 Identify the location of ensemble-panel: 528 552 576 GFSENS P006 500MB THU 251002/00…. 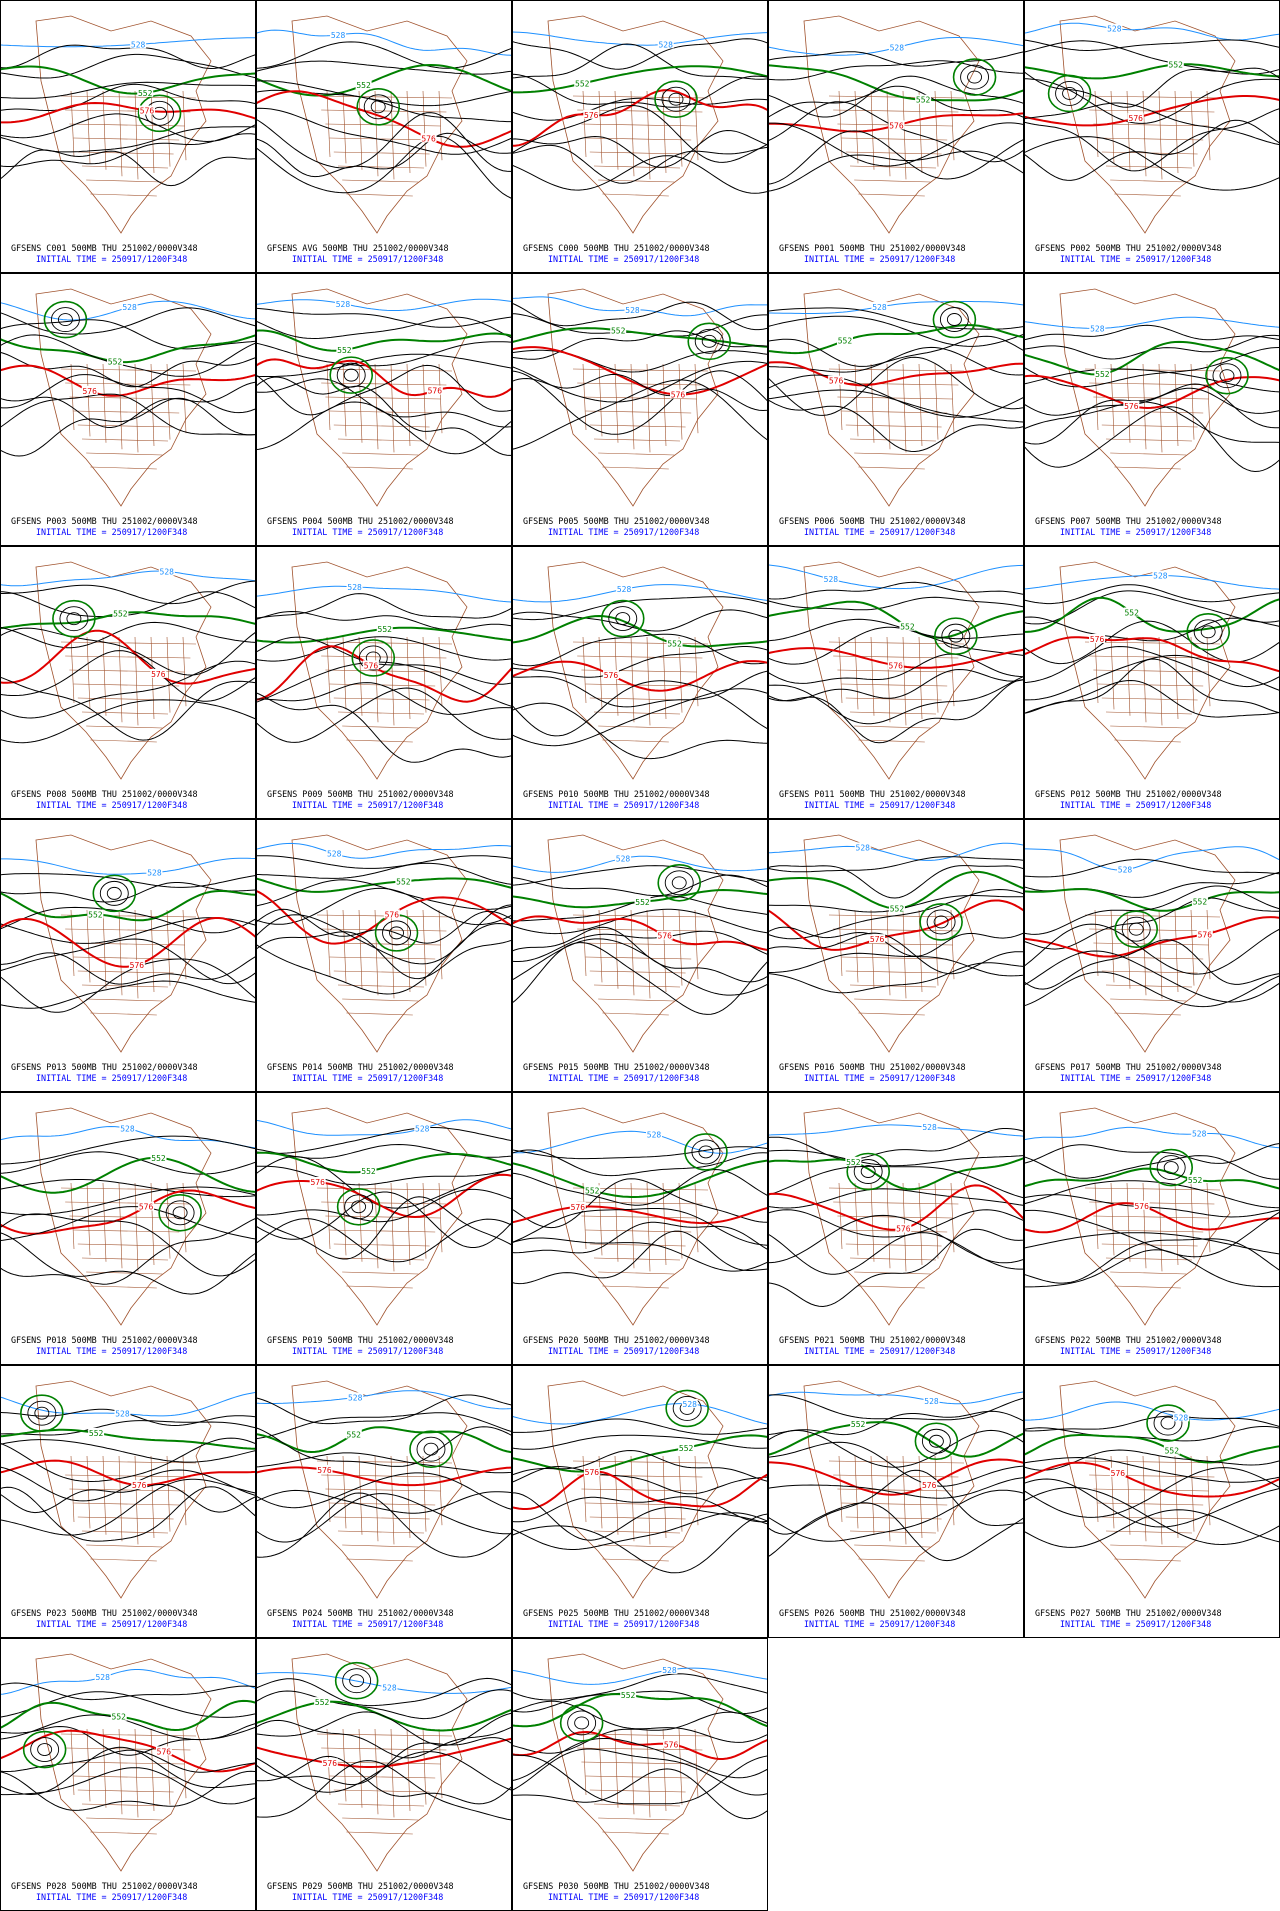
(896, 409).